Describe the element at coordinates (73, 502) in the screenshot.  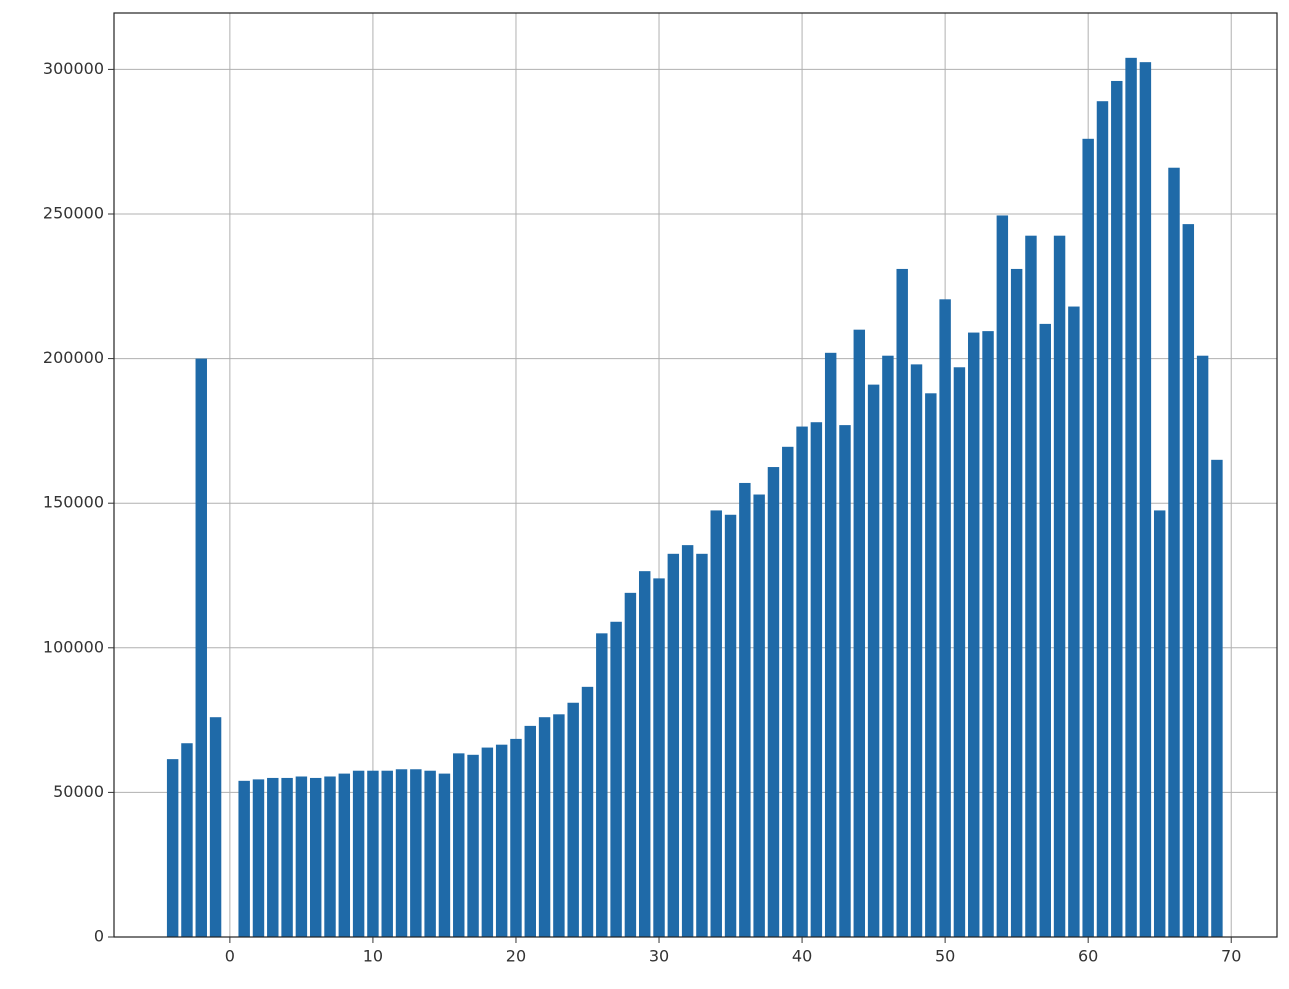
I see `y-tick-label: 150000` at that location.